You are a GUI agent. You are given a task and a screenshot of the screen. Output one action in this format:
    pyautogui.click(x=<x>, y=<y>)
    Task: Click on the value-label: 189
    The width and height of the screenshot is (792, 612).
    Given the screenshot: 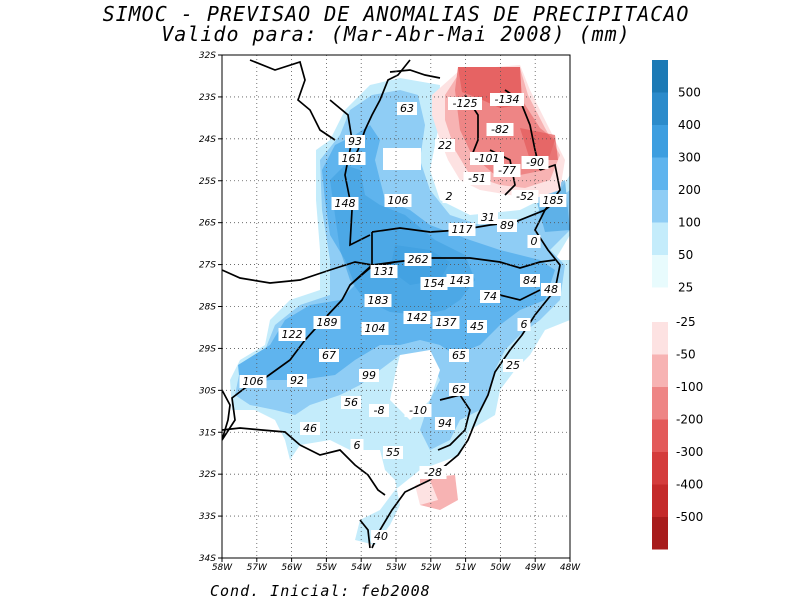 What is the action you would take?
    pyautogui.click(x=327, y=322)
    